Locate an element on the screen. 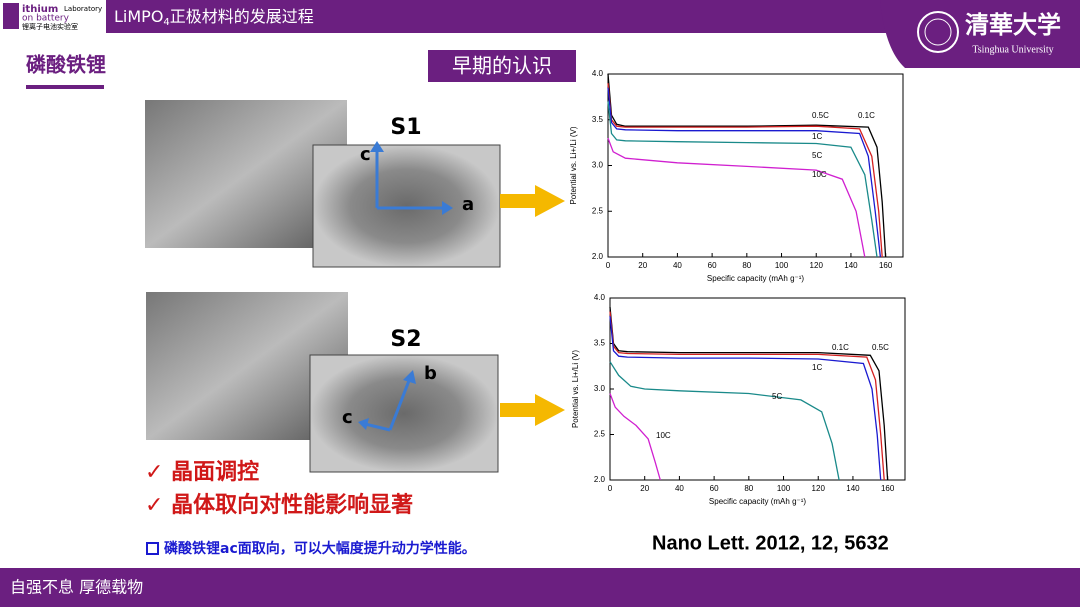 The height and width of the screenshot is (611, 1080). section-title: 磷酸铁锂 is located at coordinates (66, 65).